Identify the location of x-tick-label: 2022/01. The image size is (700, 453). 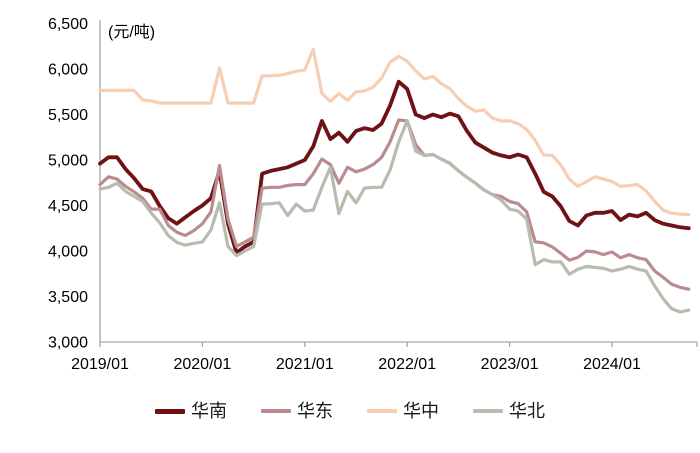
(407, 364).